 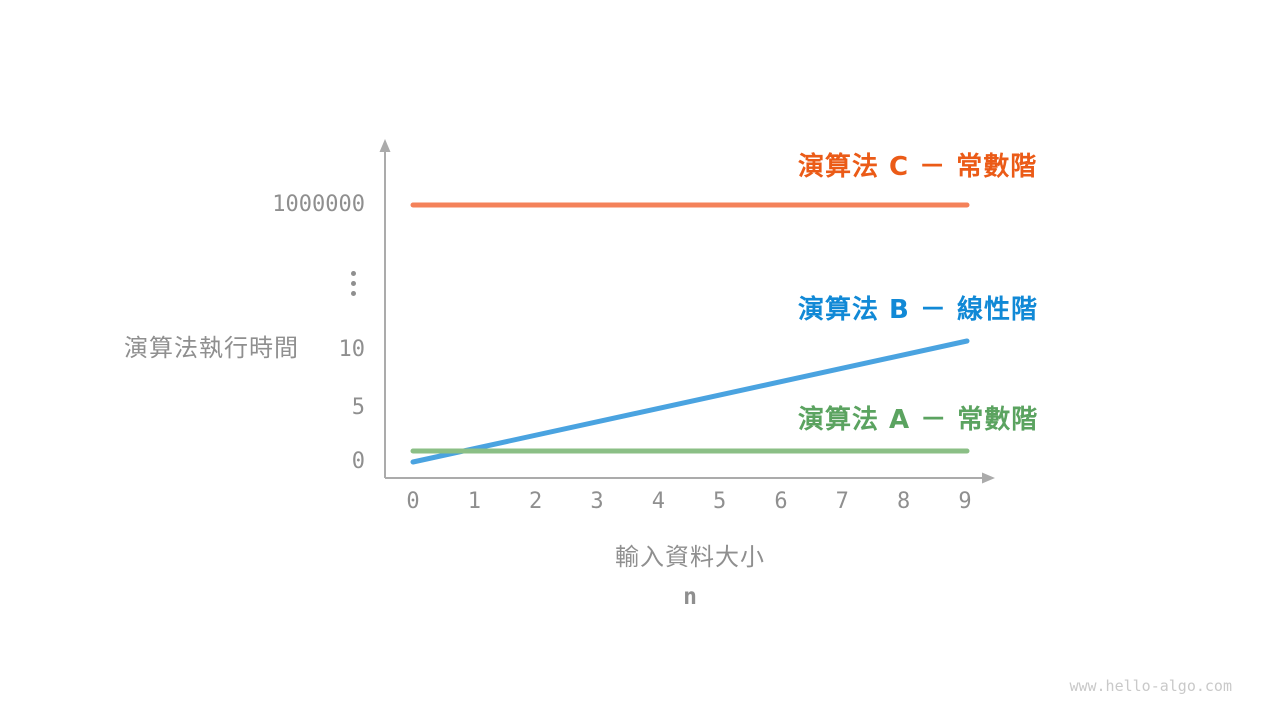 What do you see at coordinates (1150, 686) in the screenshot?
I see `watermark: www.hello-algo.com` at bounding box center [1150, 686].